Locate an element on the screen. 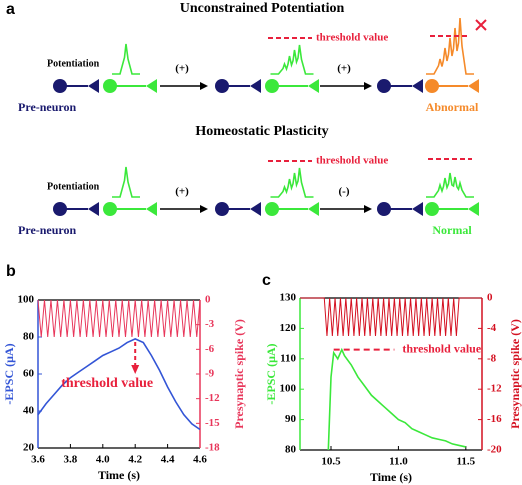 Image resolution: width=522 pixels, height=485 pixels. step-label: (-) is located at coordinates (344, 192).